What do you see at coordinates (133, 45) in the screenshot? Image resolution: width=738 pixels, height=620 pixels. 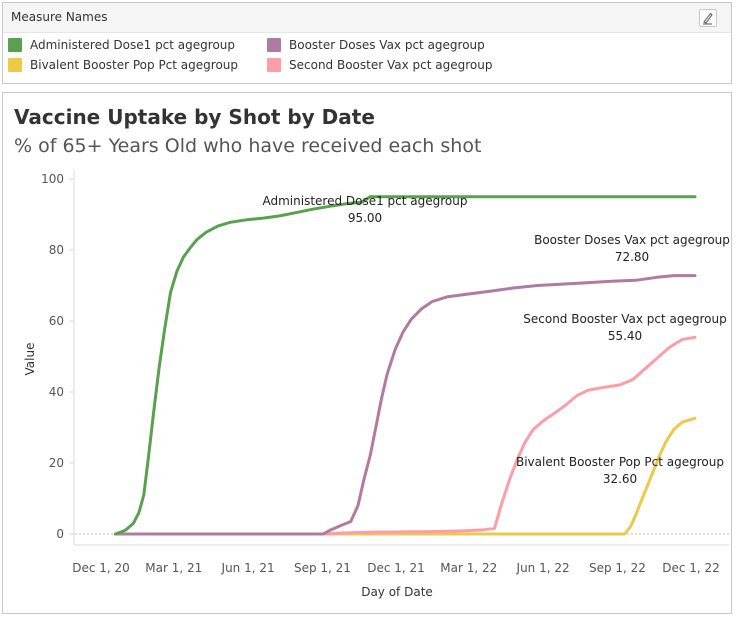 I see `legend-label: Administered Dose1 pct agegroup` at bounding box center [133, 45].